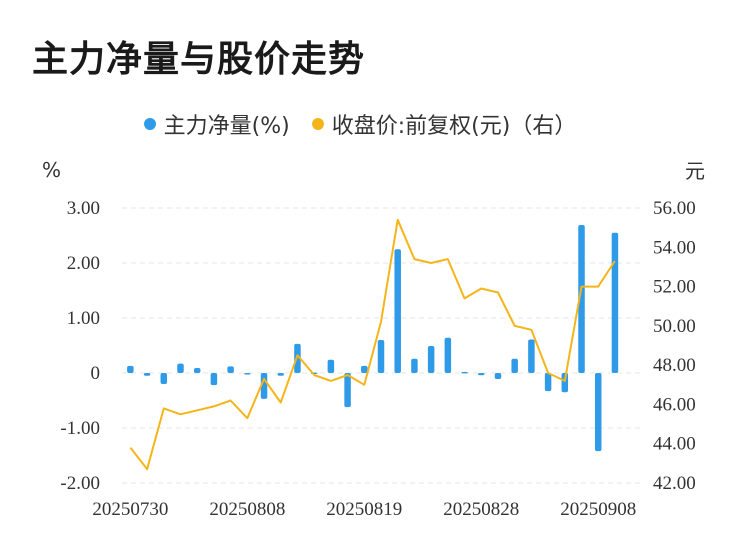  I want to click on y-right-tick-label: 56.00, so click(674, 208).